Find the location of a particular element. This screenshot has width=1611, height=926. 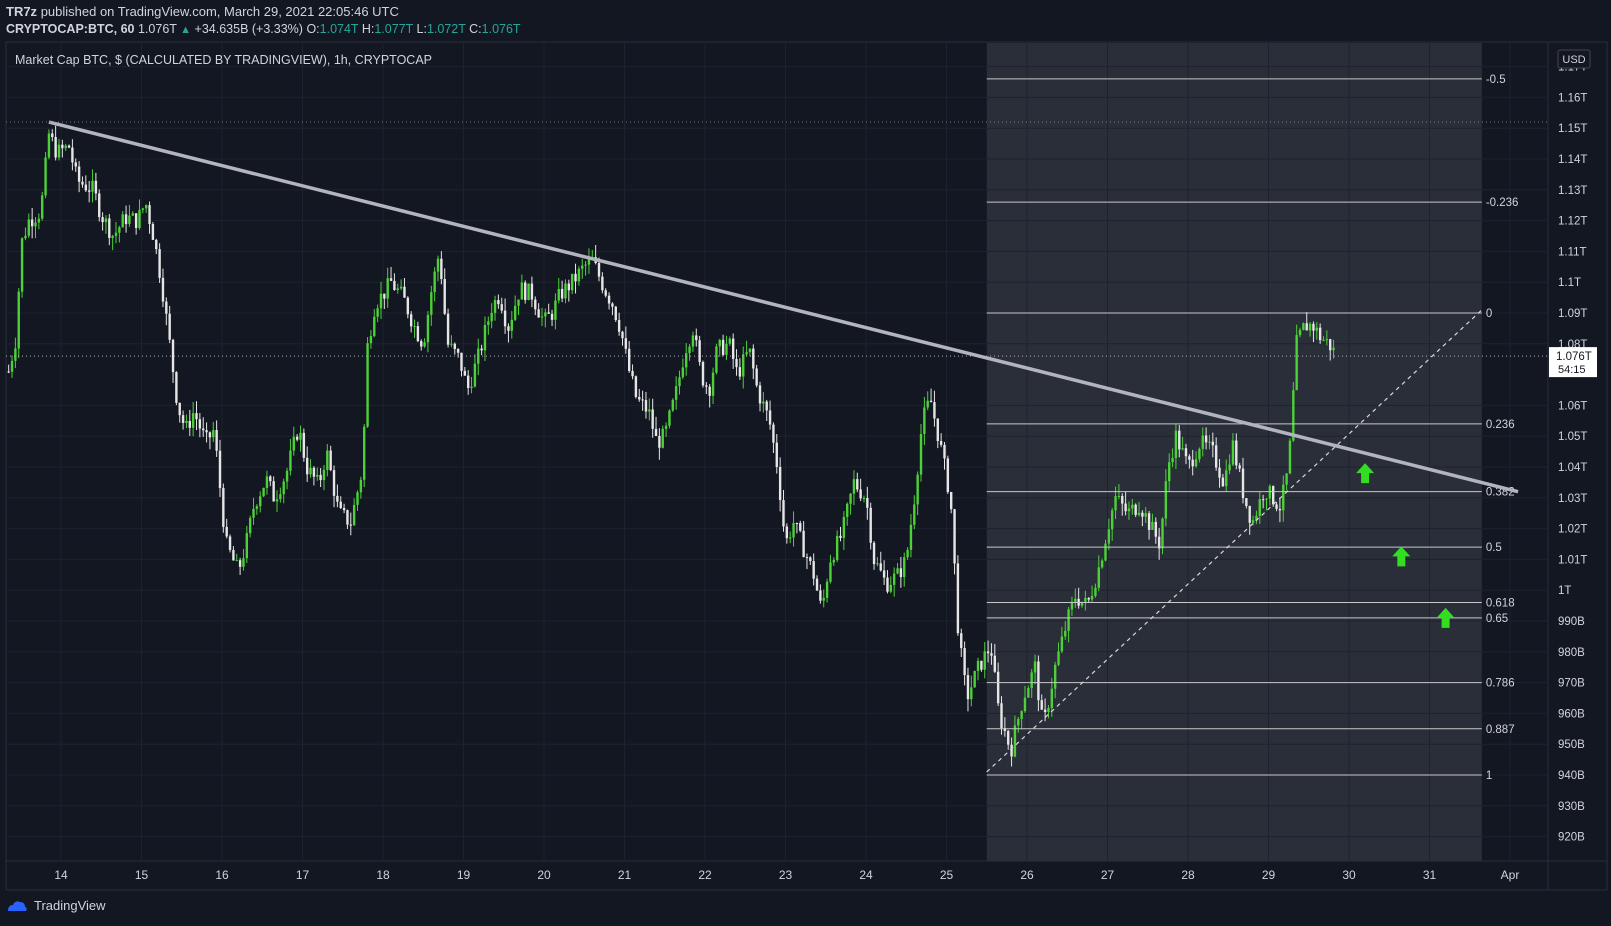

x-tick-label: 14 is located at coordinates (61, 875).